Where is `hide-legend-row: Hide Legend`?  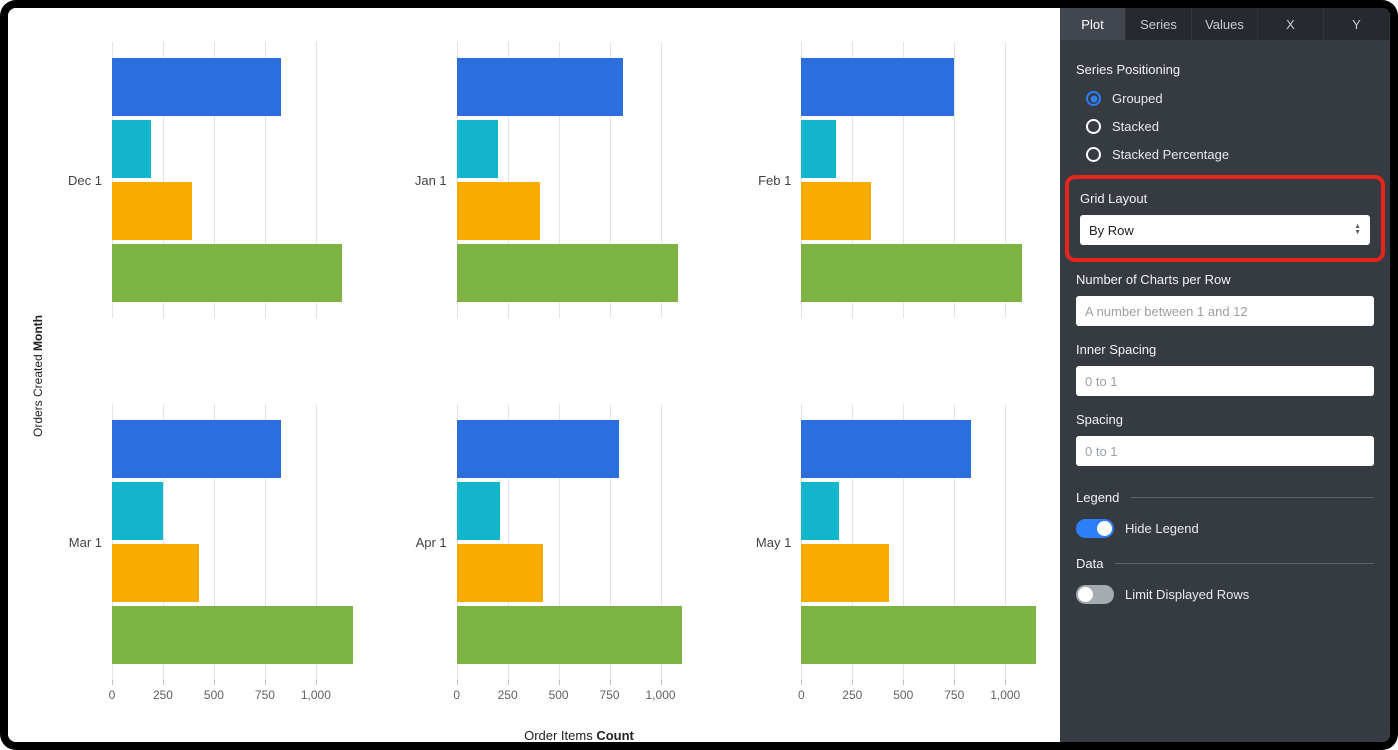
hide-legend-row: Hide Legend is located at coordinates (1225, 528).